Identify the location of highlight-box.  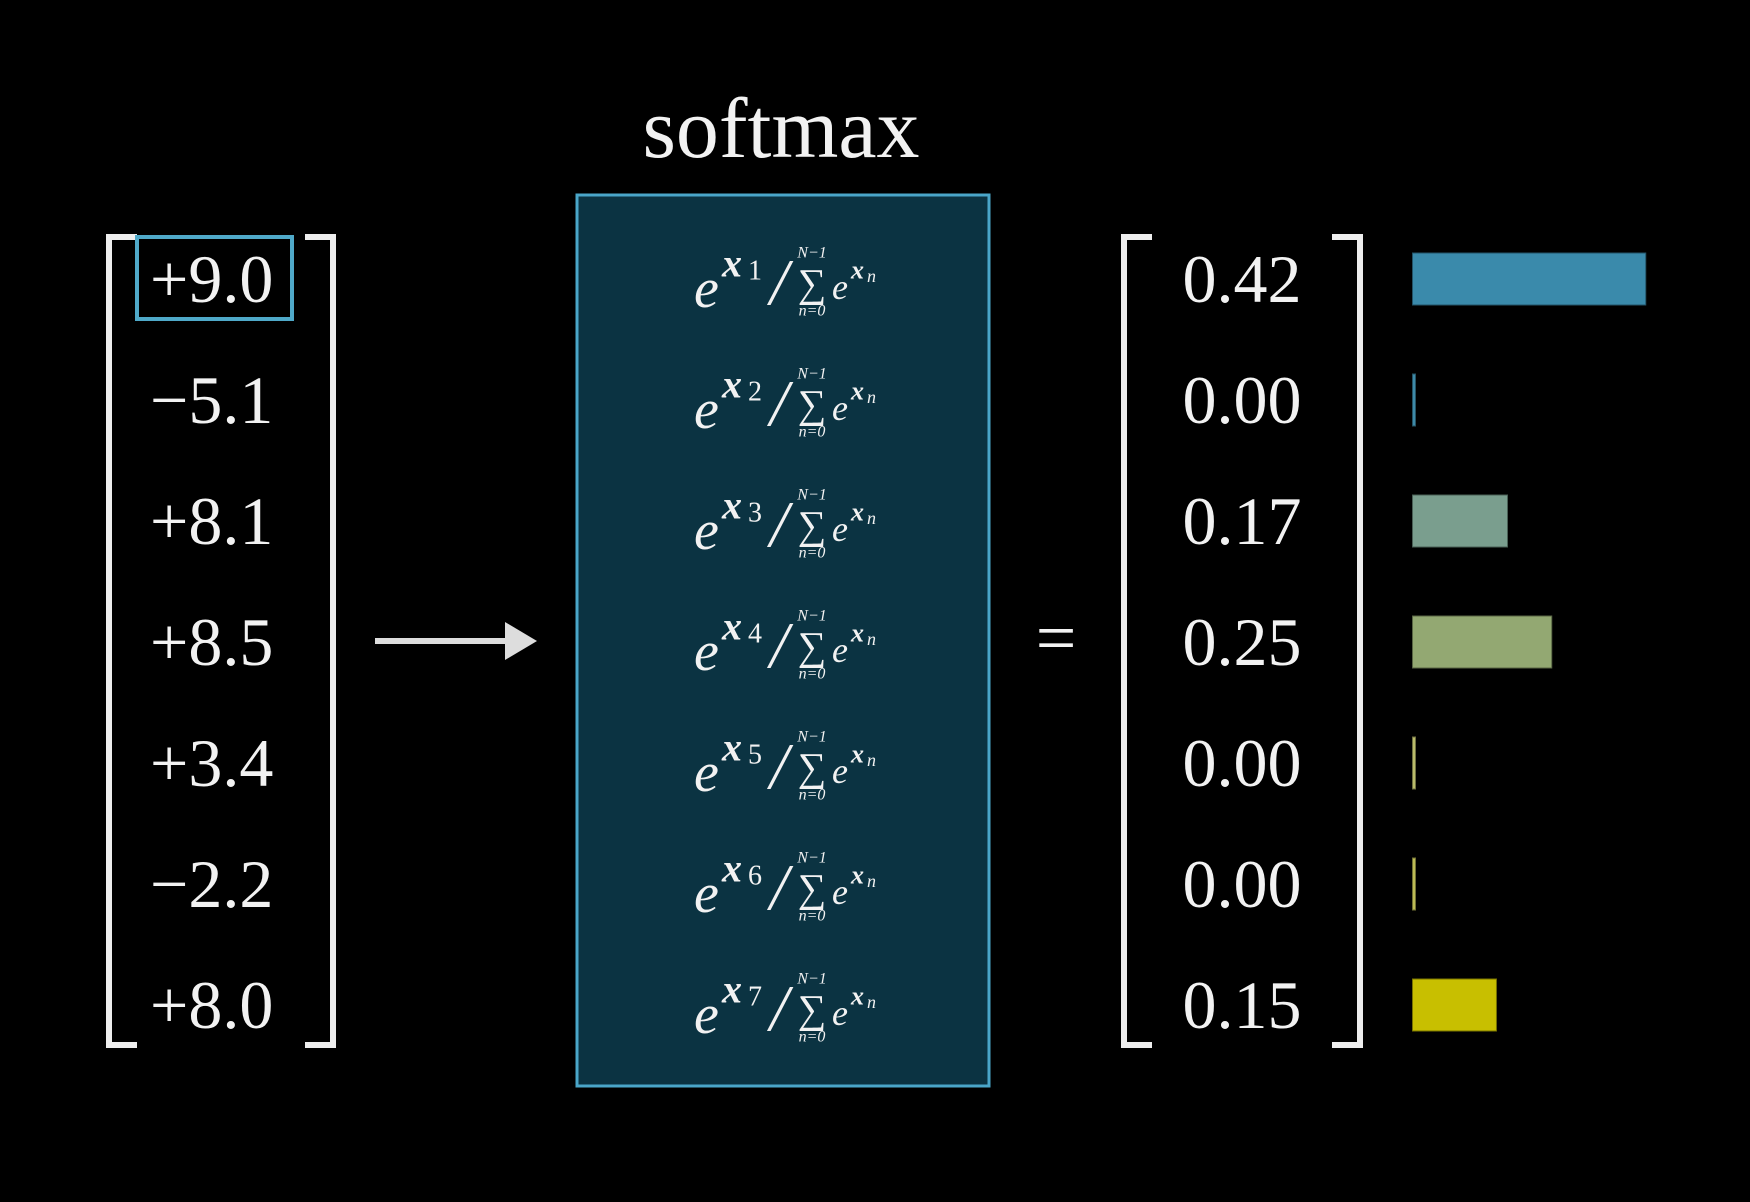
(214, 278).